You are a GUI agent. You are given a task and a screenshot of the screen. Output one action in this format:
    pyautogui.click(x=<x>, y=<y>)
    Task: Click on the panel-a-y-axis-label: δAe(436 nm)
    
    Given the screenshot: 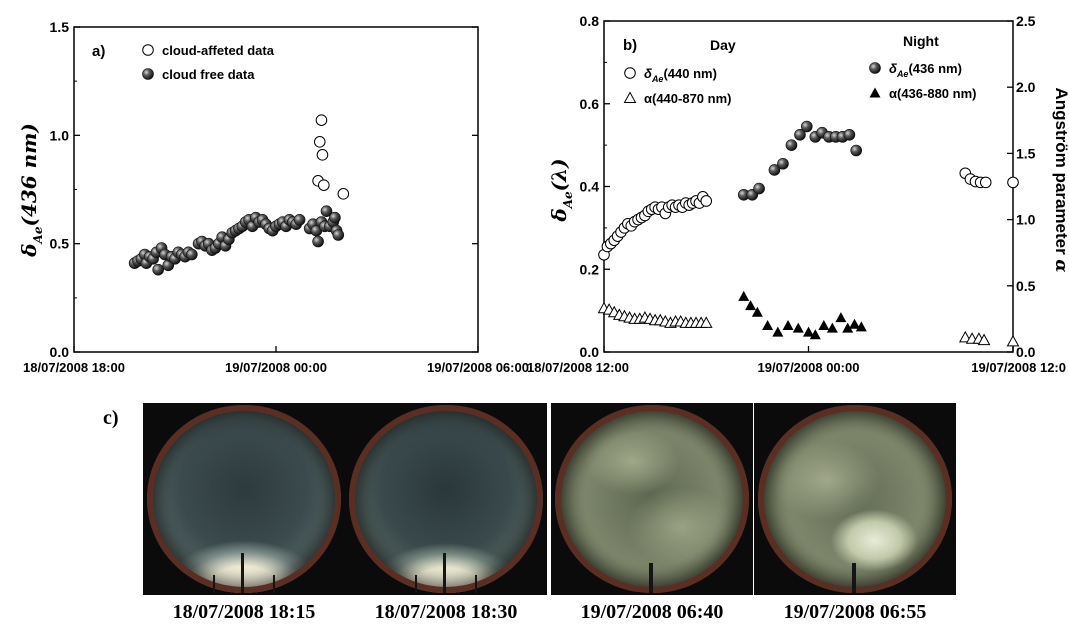 What is the action you would take?
    pyautogui.click(x=31, y=190)
    